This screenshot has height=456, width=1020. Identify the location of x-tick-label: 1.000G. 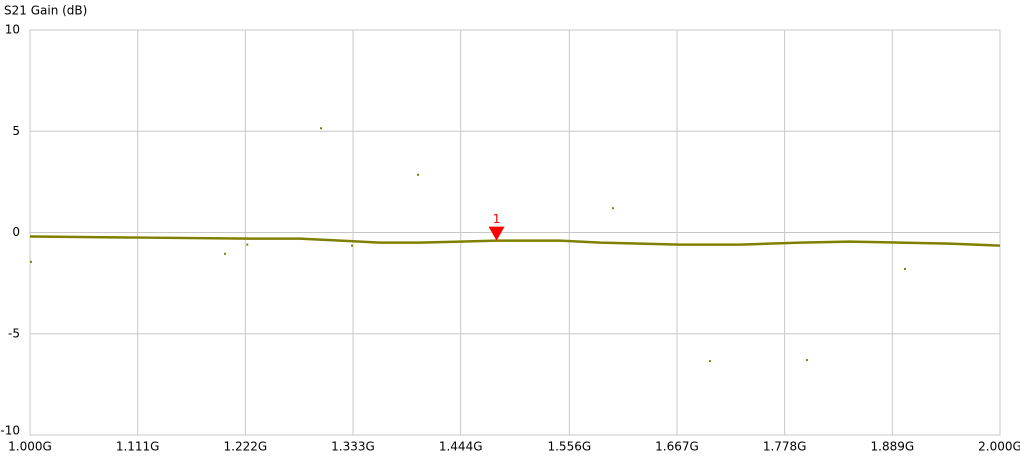
(30, 447).